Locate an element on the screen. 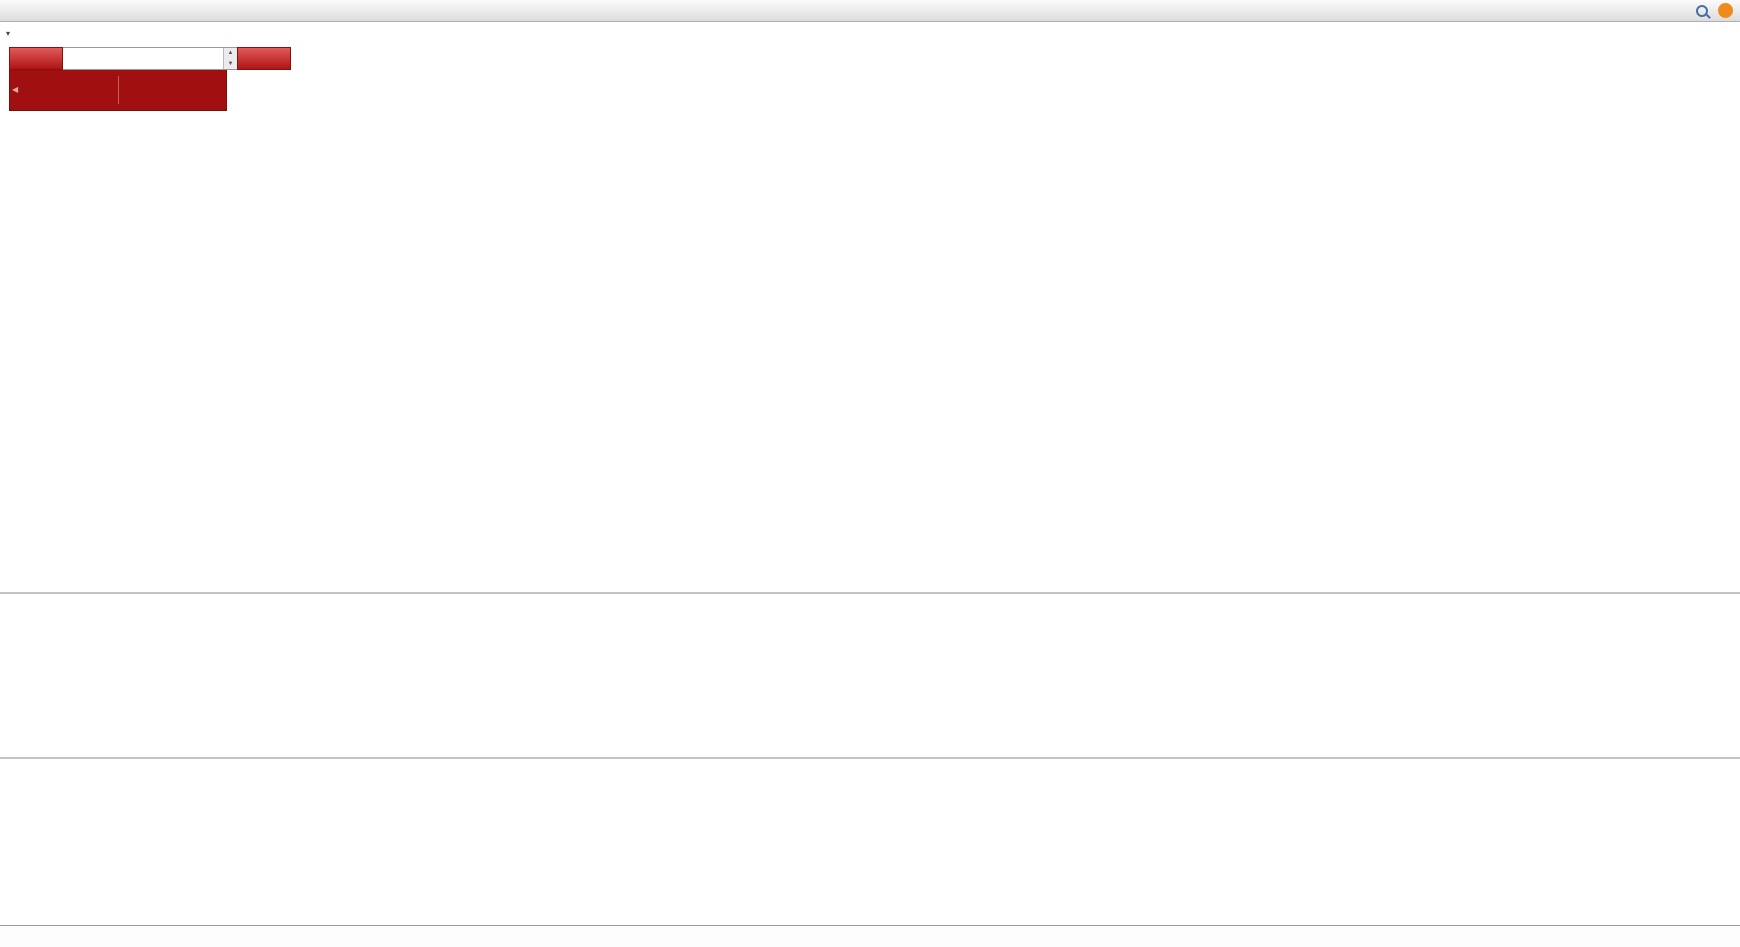 The image size is (1740, 947). volume-field: ▲ ▼ is located at coordinates (150, 58).